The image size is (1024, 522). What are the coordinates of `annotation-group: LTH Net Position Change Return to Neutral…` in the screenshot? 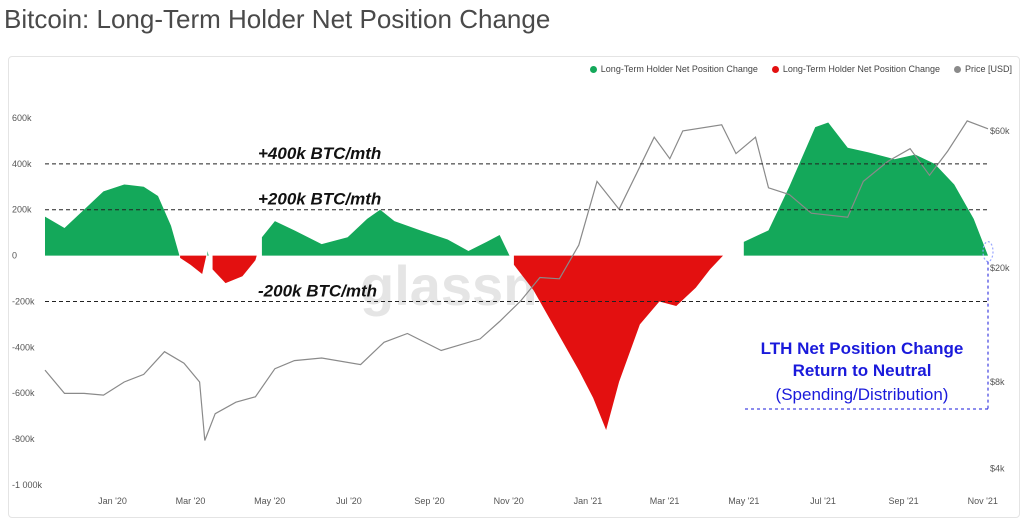 It's located at (869, 325).